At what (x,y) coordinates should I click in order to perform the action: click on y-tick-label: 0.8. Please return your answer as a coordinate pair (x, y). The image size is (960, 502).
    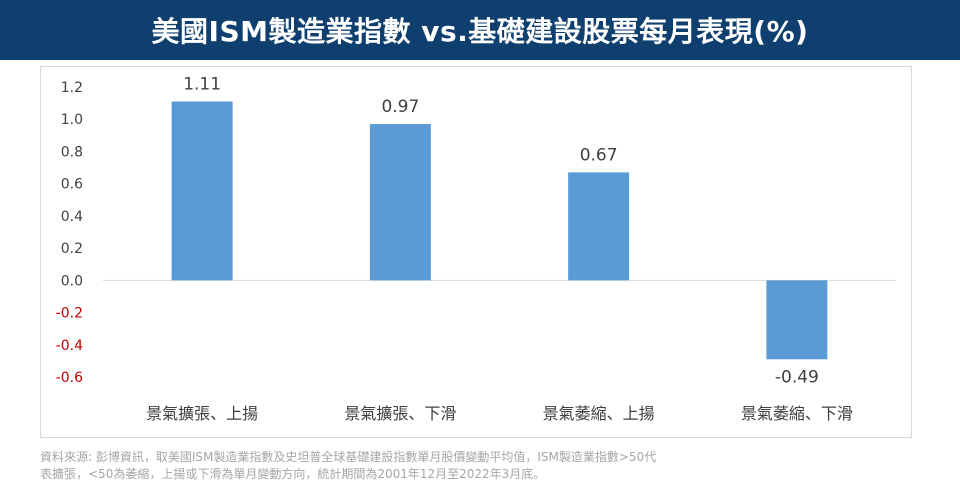
    Looking at the image, I should click on (72, 152).